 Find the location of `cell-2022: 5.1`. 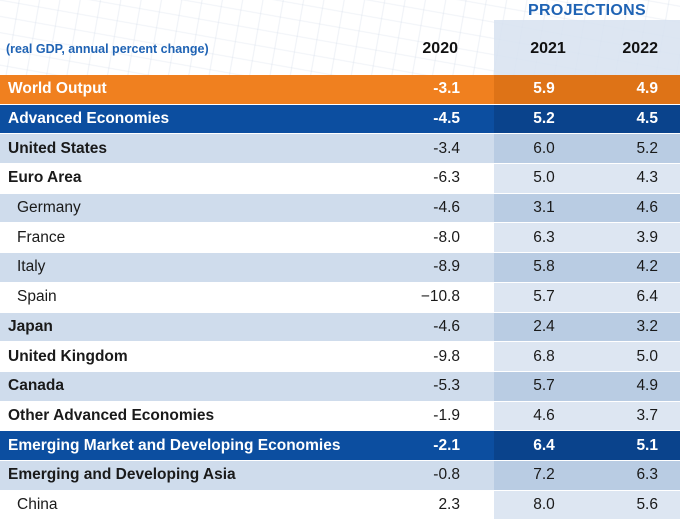

cell-2022: 5.1 is located at coordinates (647, 445).